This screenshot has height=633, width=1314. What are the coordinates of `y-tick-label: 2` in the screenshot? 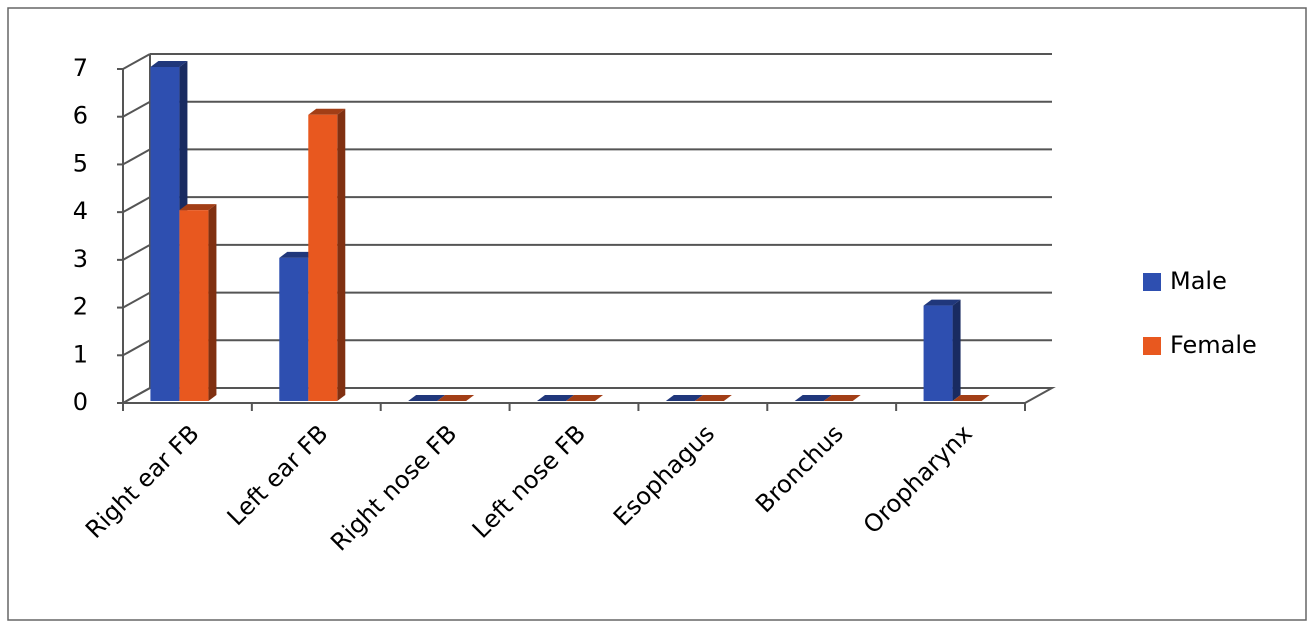 It's located at (80, 307).